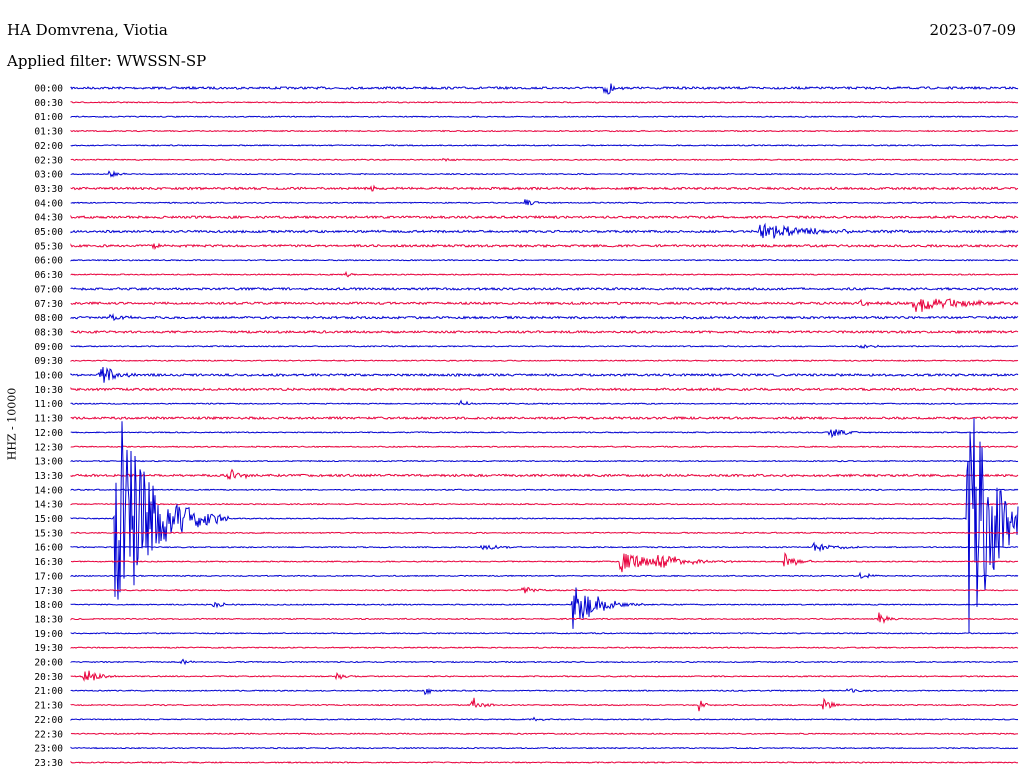  What do you see at coordinates (48, 533) in the screenshot?
I see `row-time-label: 15:30` at bounding box center [48, 533].